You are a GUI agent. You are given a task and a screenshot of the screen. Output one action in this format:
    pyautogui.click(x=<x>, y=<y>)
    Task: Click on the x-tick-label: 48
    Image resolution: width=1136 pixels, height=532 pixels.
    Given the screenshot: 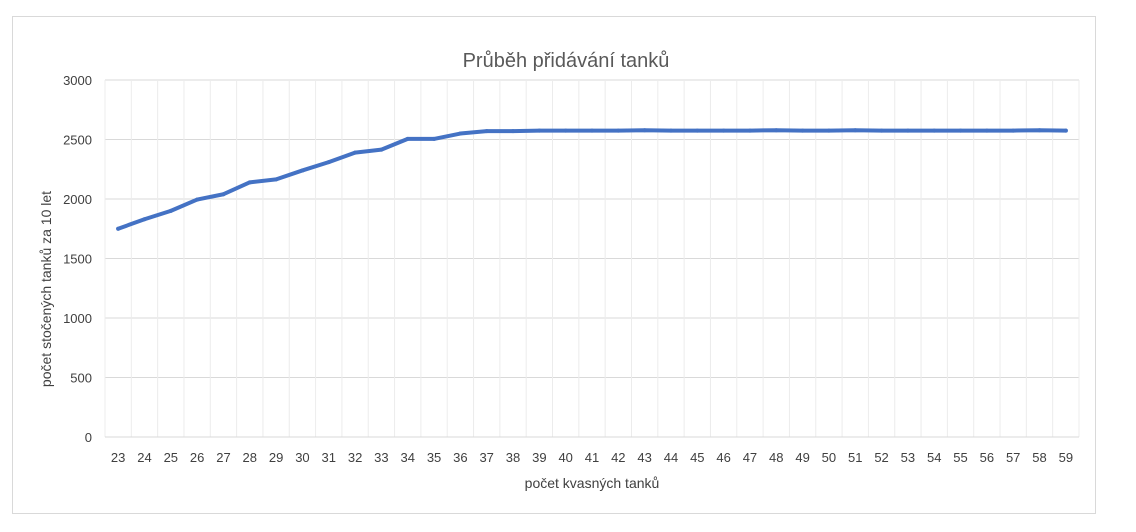 What is the action you would take?
    pyautogui.click(x=776, y=457)
    